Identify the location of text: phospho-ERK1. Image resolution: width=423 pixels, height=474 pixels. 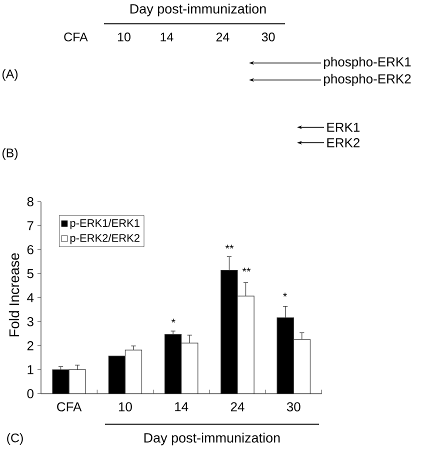
(367, 63).